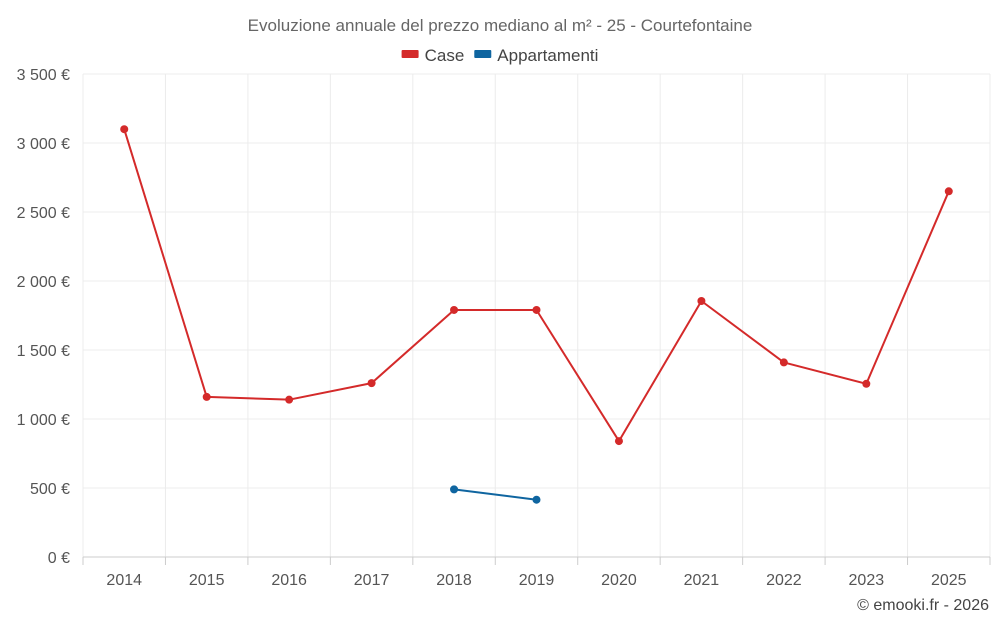 The width and height of the screenshot is (1000, 625). I want to click on x-tick-label: 2022, so click(784, 580).